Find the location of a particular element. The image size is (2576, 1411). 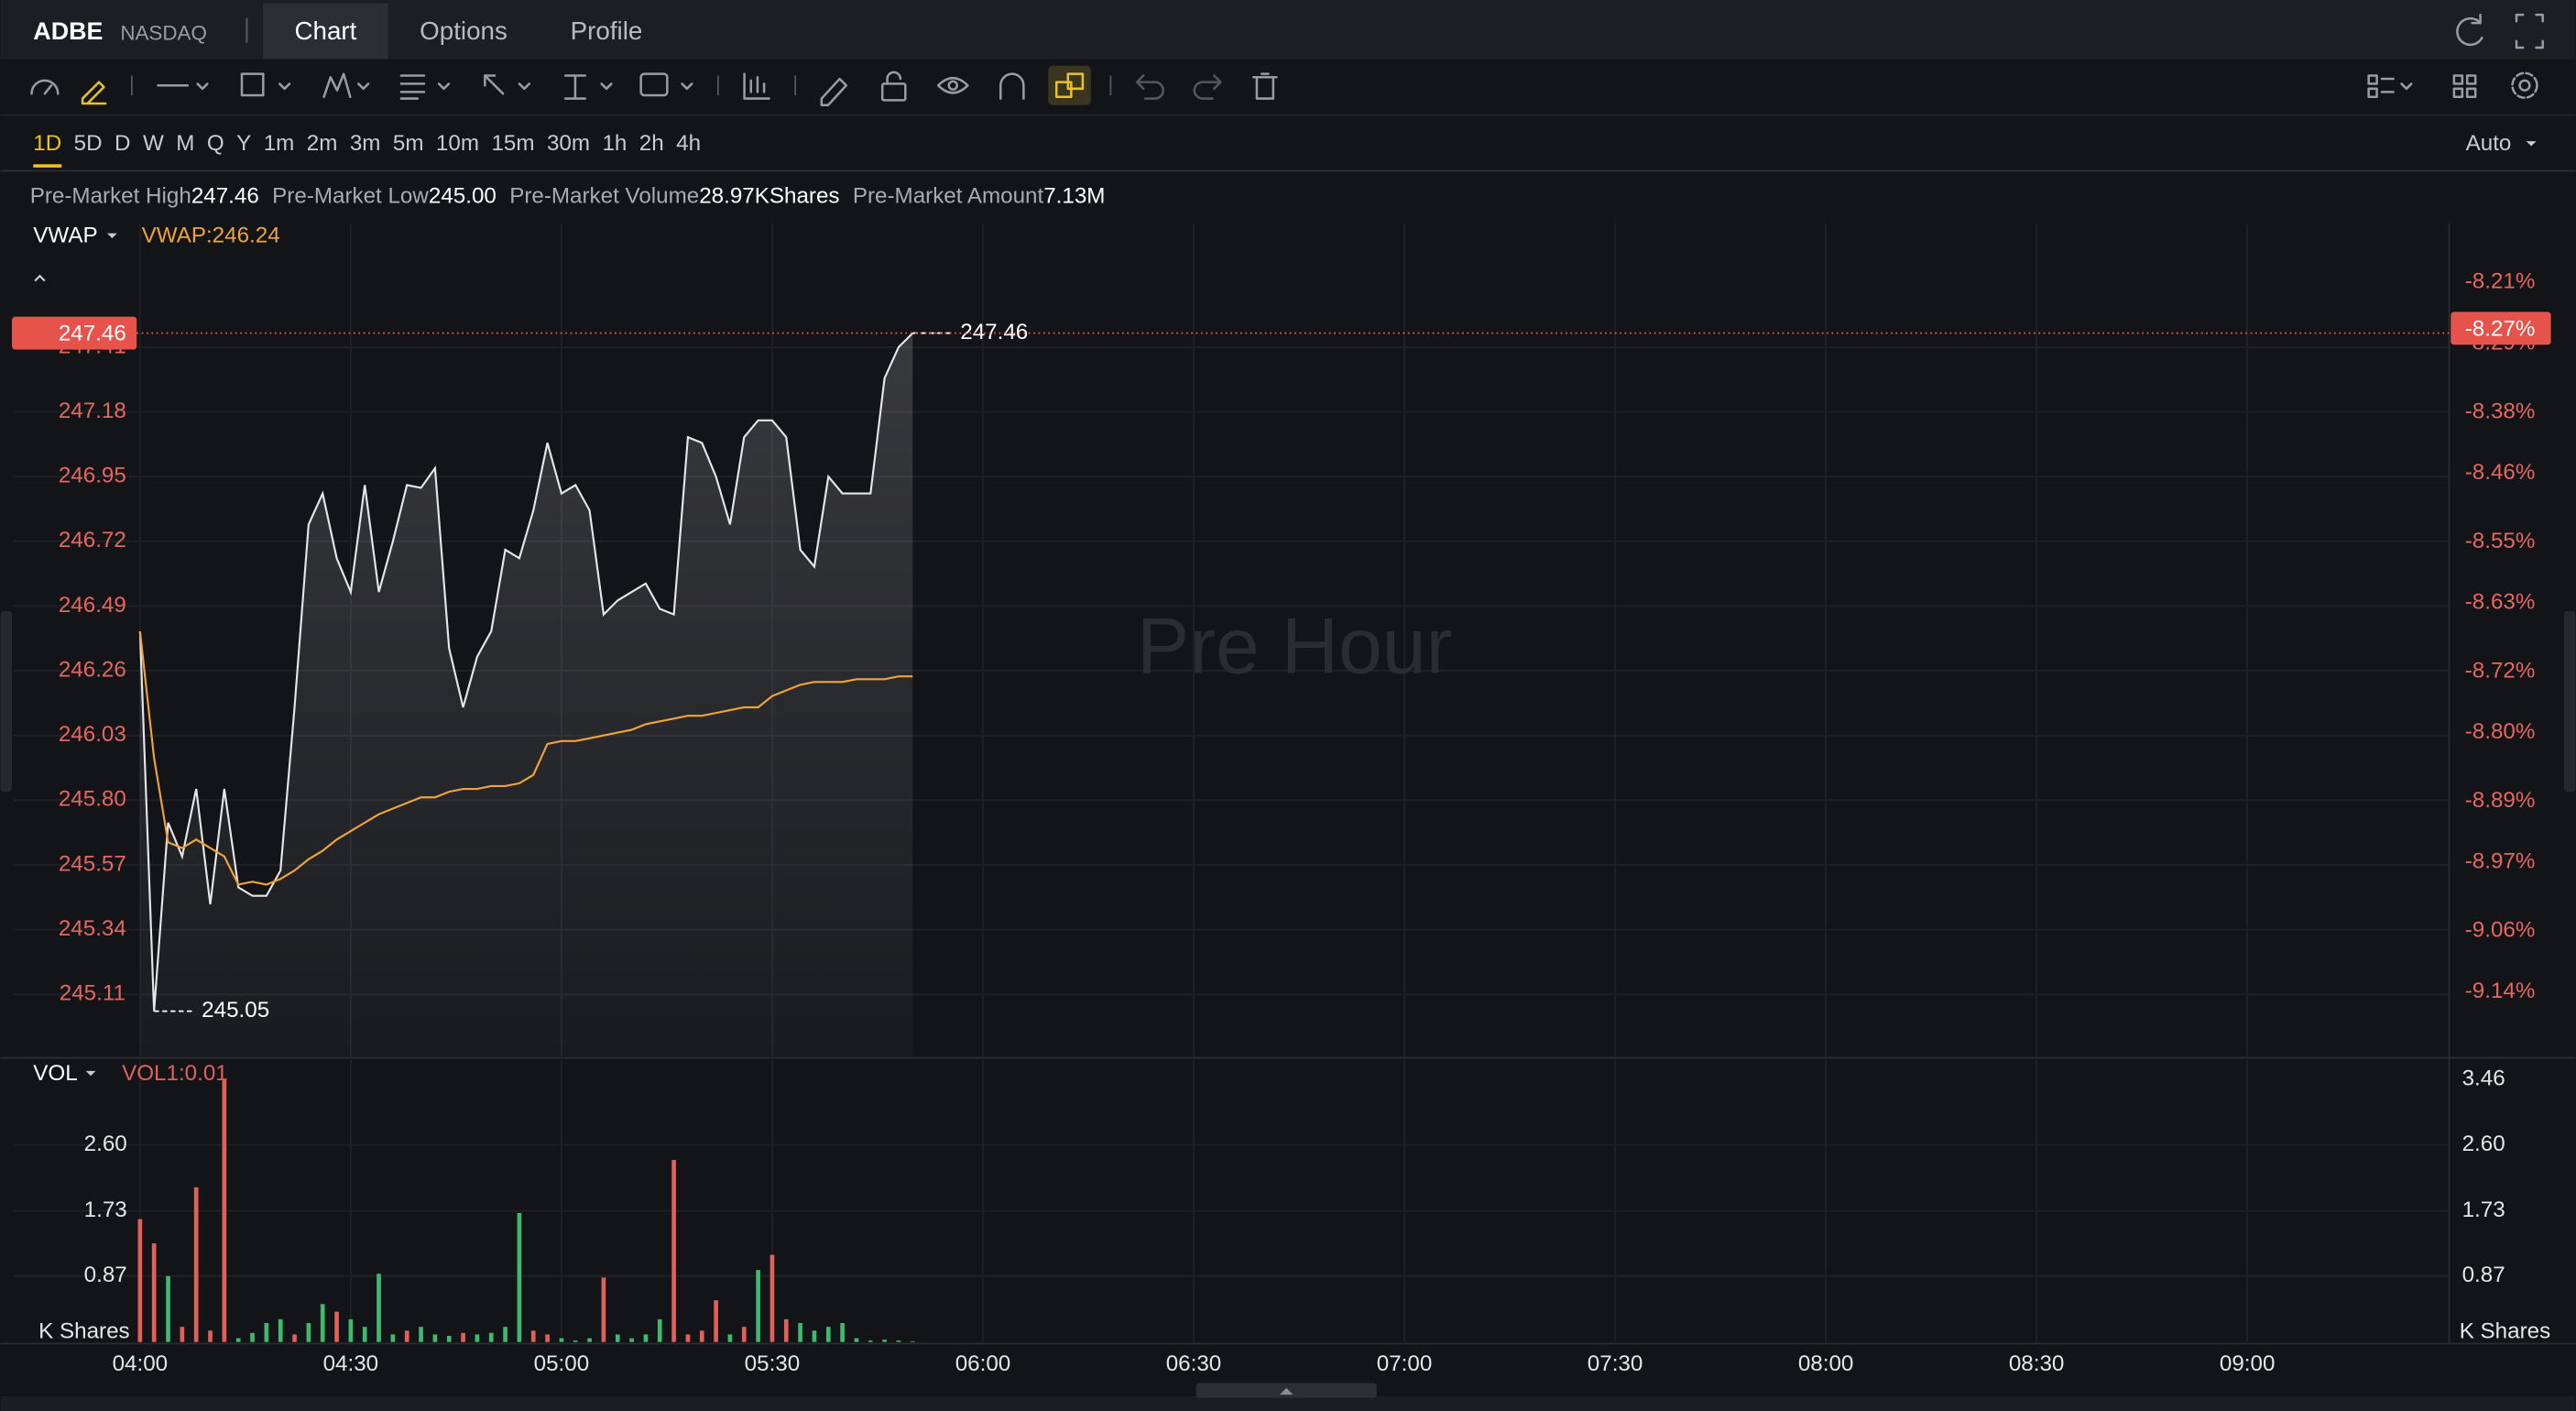

y-tick-label: 246.26 is located at coordinates (93, 670).